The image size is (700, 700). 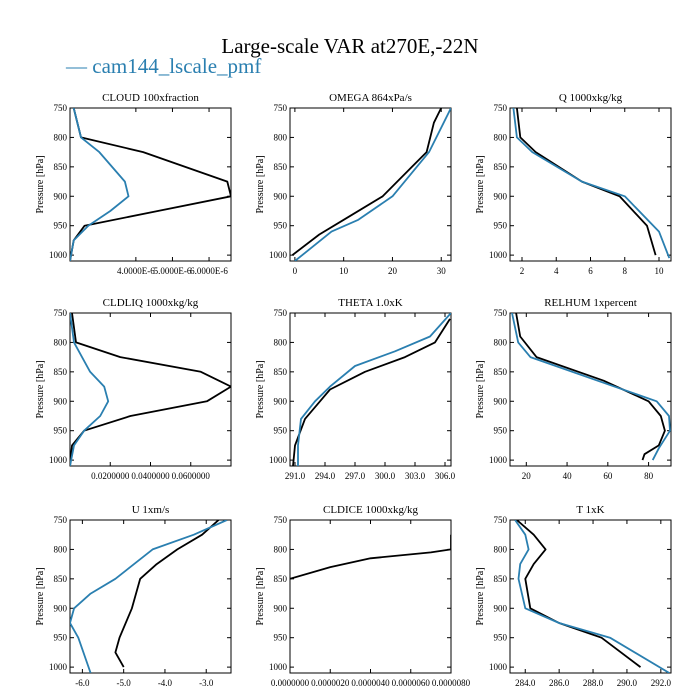 I want to click on x-tick-label: 10, so click(x=660, y=271).